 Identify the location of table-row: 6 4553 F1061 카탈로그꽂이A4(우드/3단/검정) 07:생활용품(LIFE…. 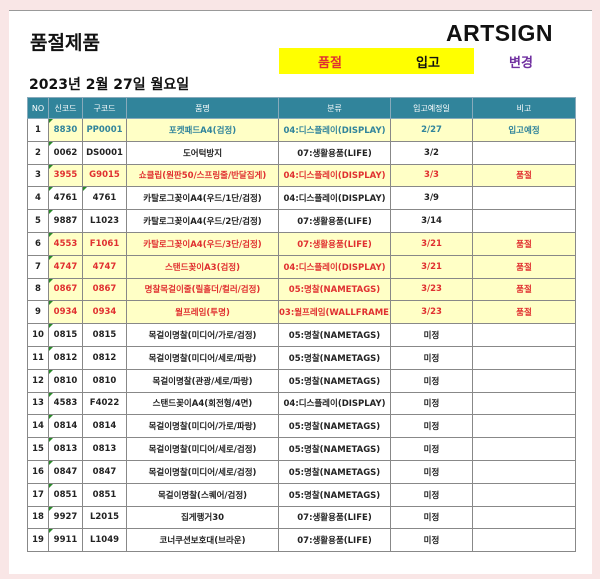
(301, 243).